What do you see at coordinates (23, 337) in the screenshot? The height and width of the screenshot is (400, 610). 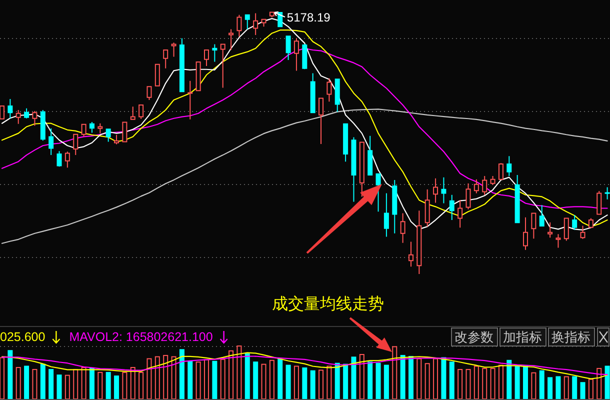 I see `legend-label: 025.600` at bounding box center [23, 337].